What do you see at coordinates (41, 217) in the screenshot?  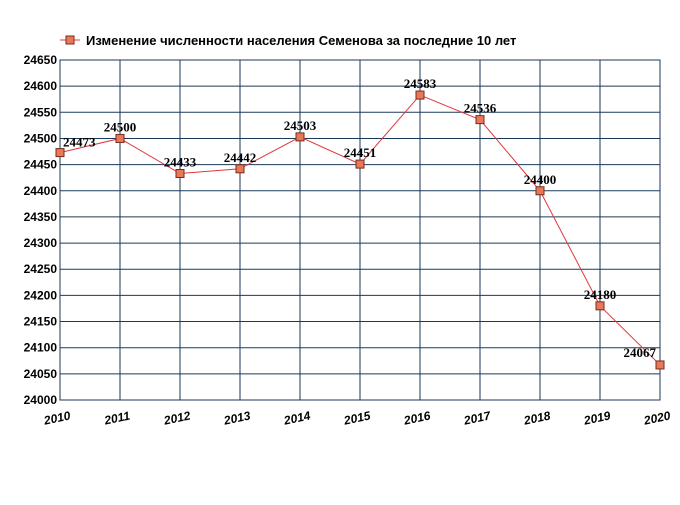 I see `y-tick-label: 24350` at bounding box center [41, 217].